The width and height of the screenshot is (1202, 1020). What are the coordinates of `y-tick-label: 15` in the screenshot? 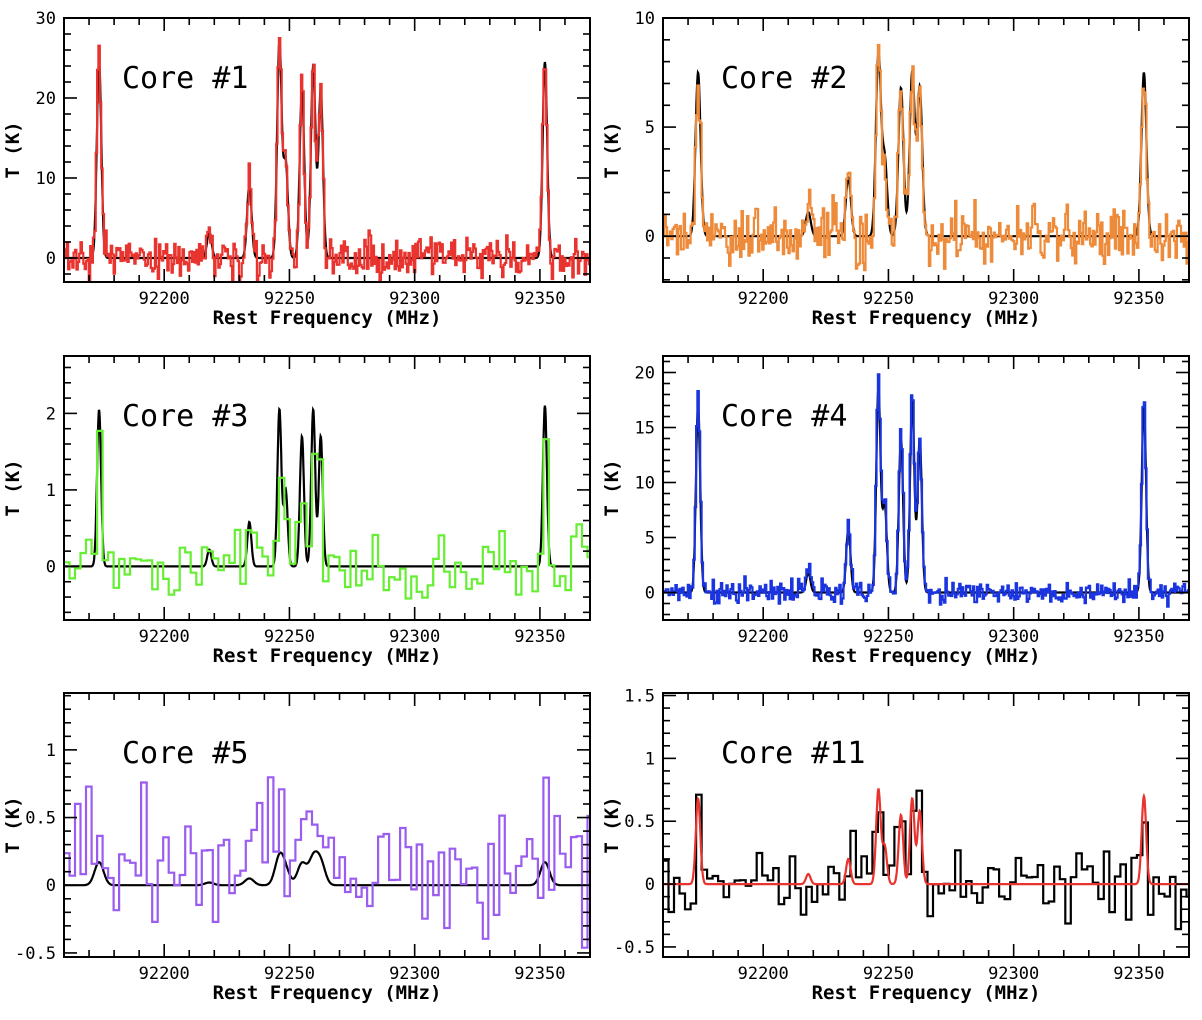 It's located at (645, 429).